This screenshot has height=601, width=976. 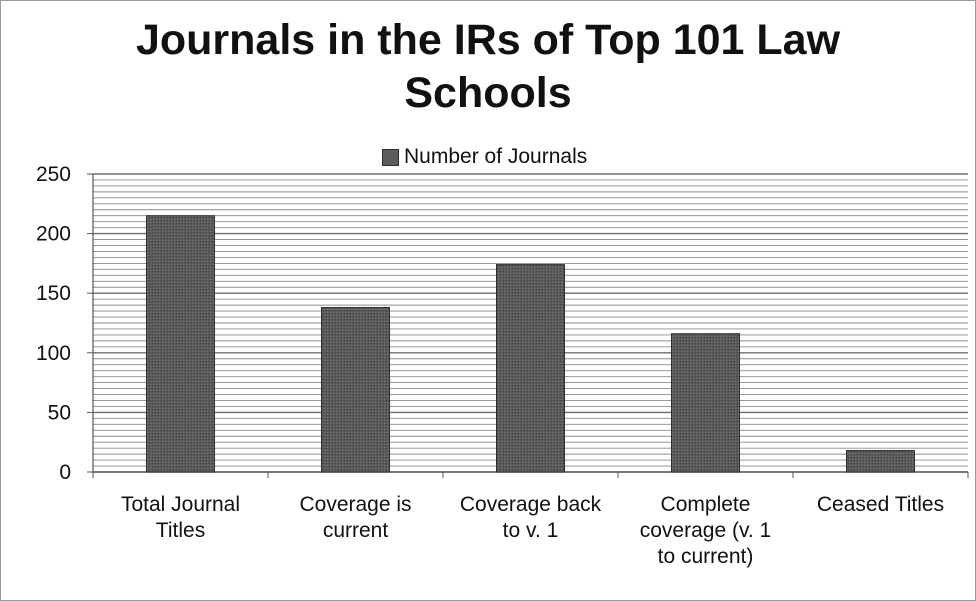 I want to click on y-tick-label: 50, so click(x=59, y=412).